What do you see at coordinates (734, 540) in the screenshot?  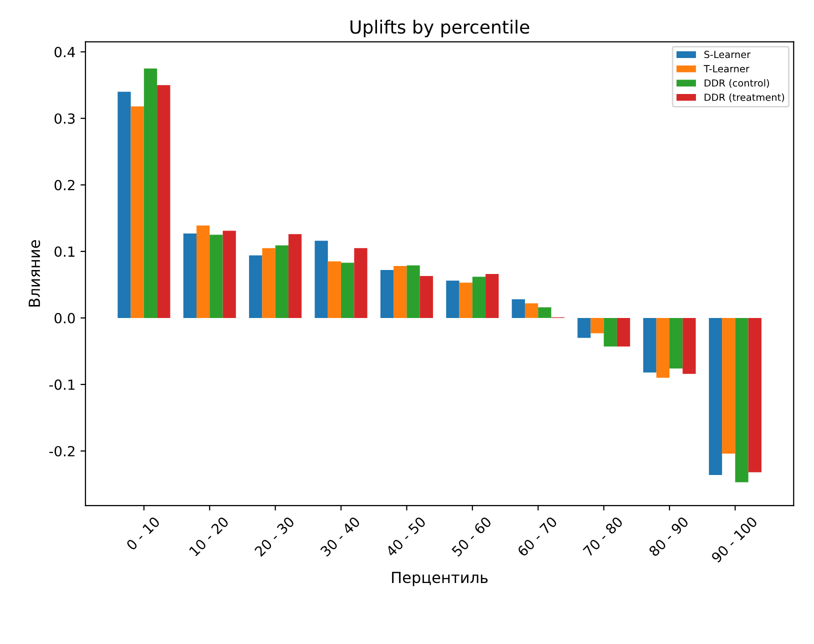 I see `x-tick-label: 90 - 100` at bounding box center [734, 540].